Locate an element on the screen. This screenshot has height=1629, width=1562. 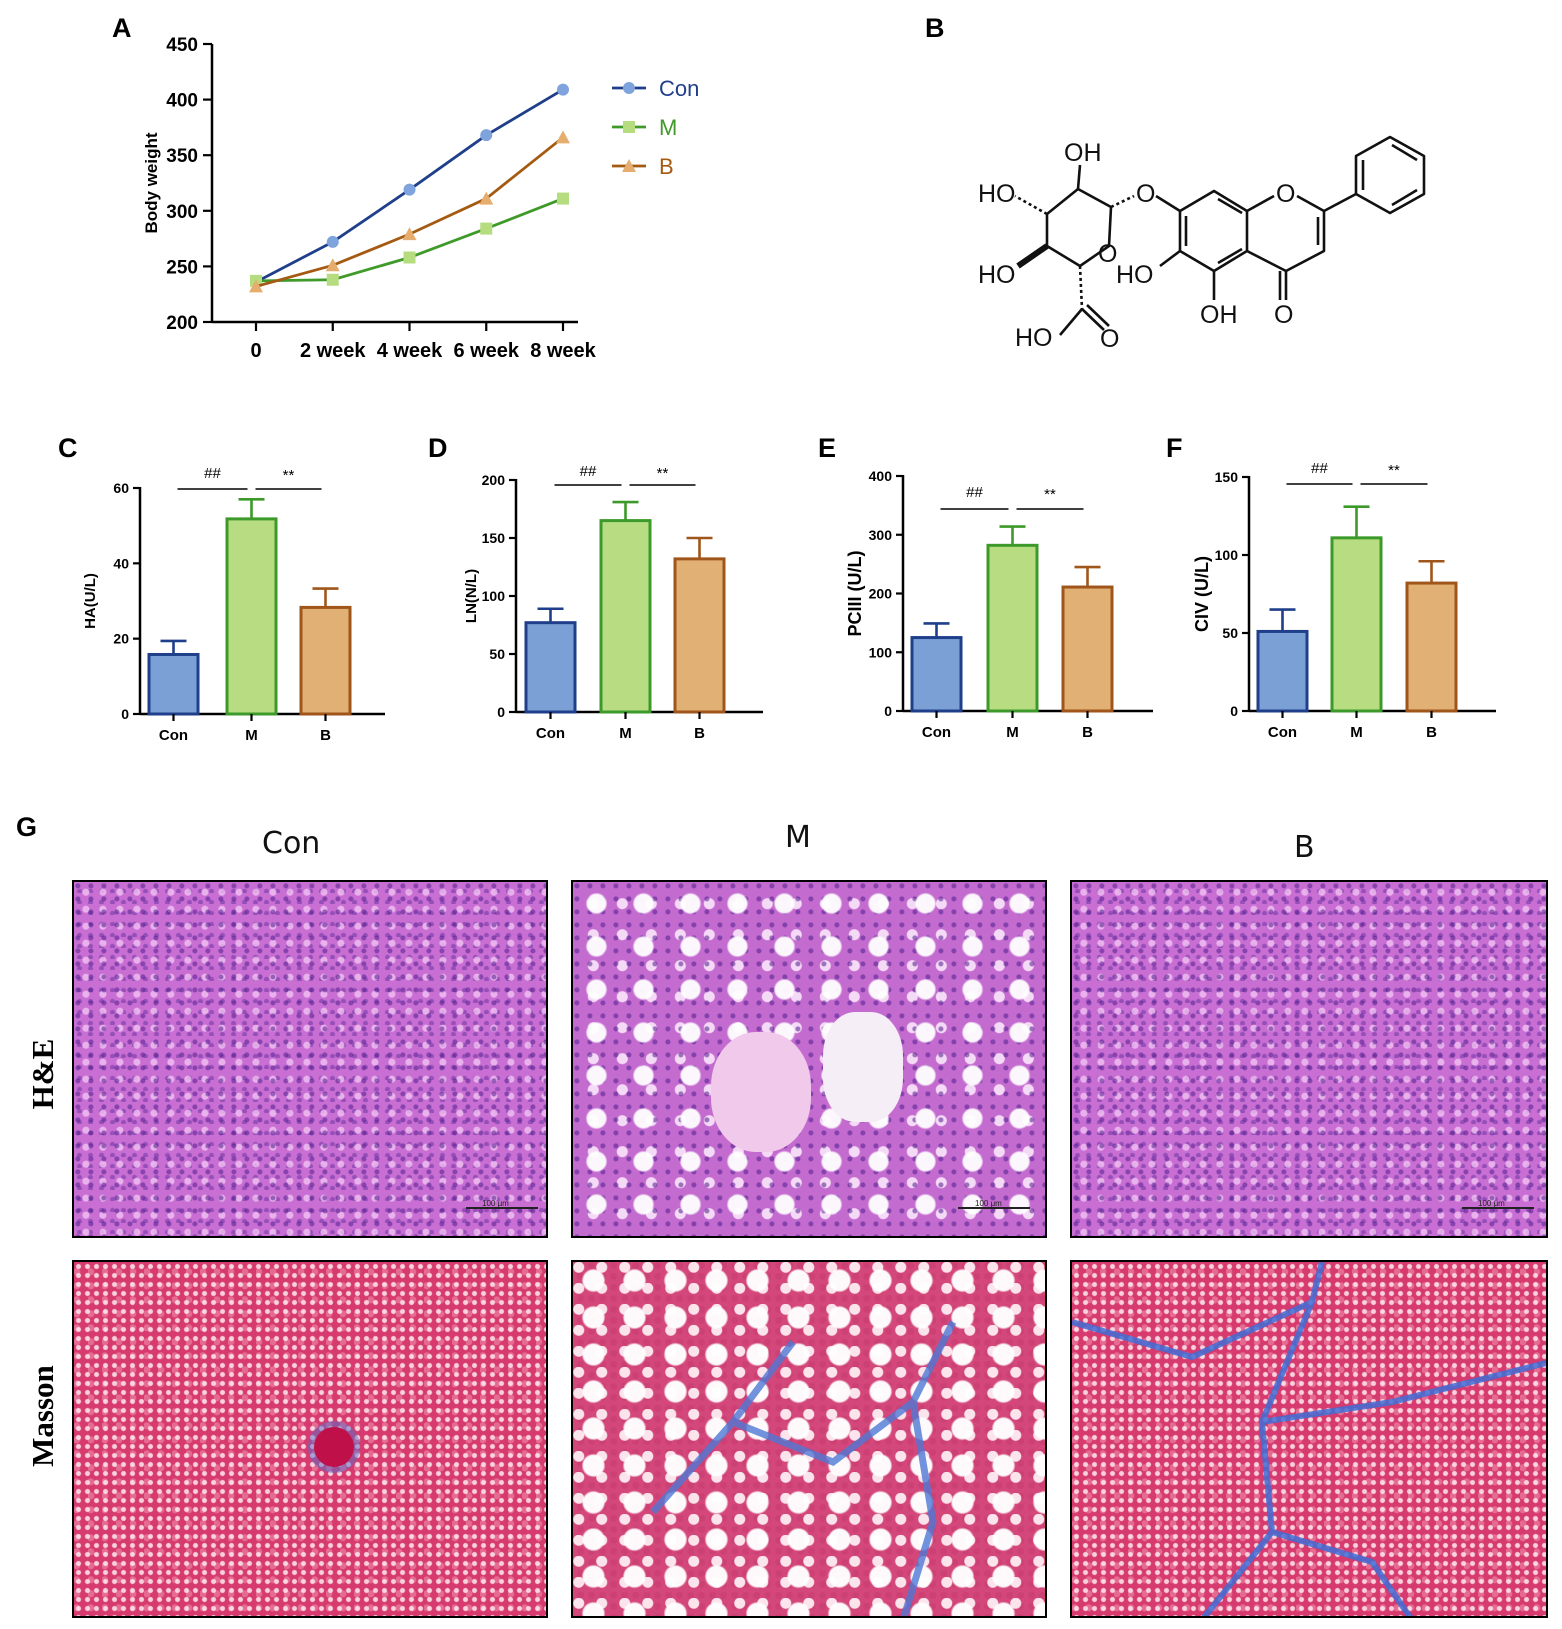
panel-label-g: G is located at coordinates (26, 827).